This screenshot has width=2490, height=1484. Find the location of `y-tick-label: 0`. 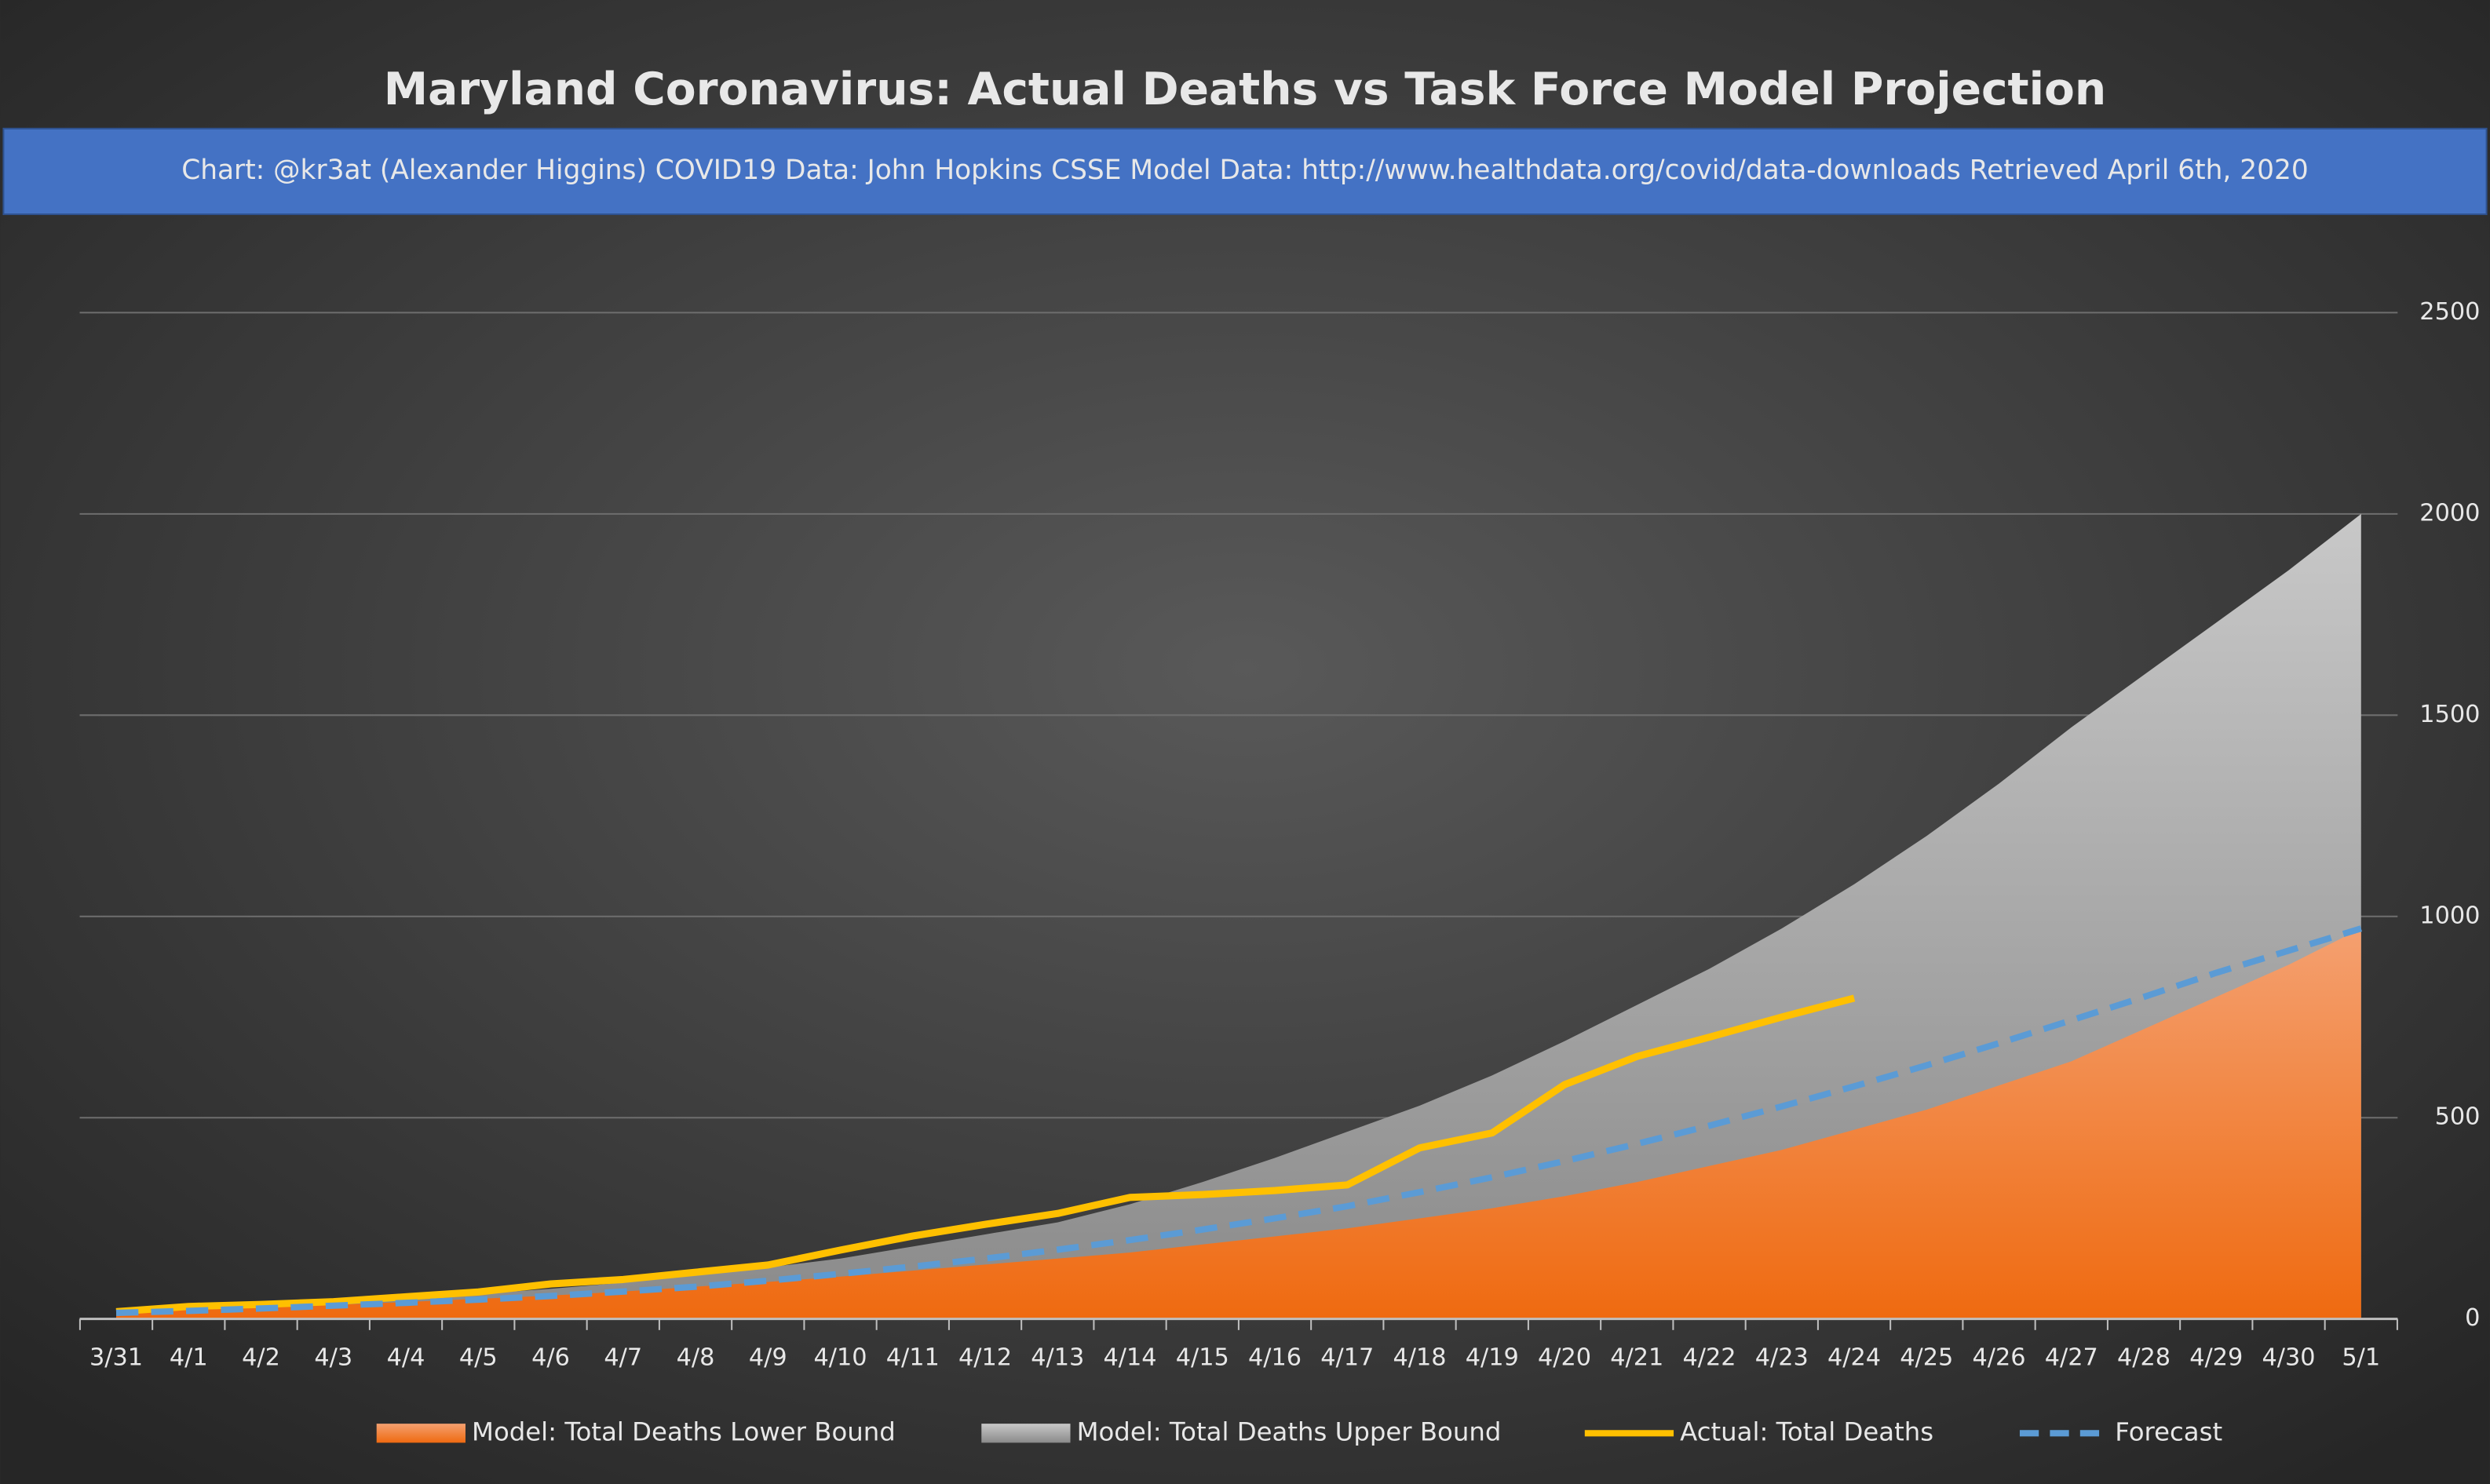

y-tick-label: 0 is located at coordinates (2472, 1318).